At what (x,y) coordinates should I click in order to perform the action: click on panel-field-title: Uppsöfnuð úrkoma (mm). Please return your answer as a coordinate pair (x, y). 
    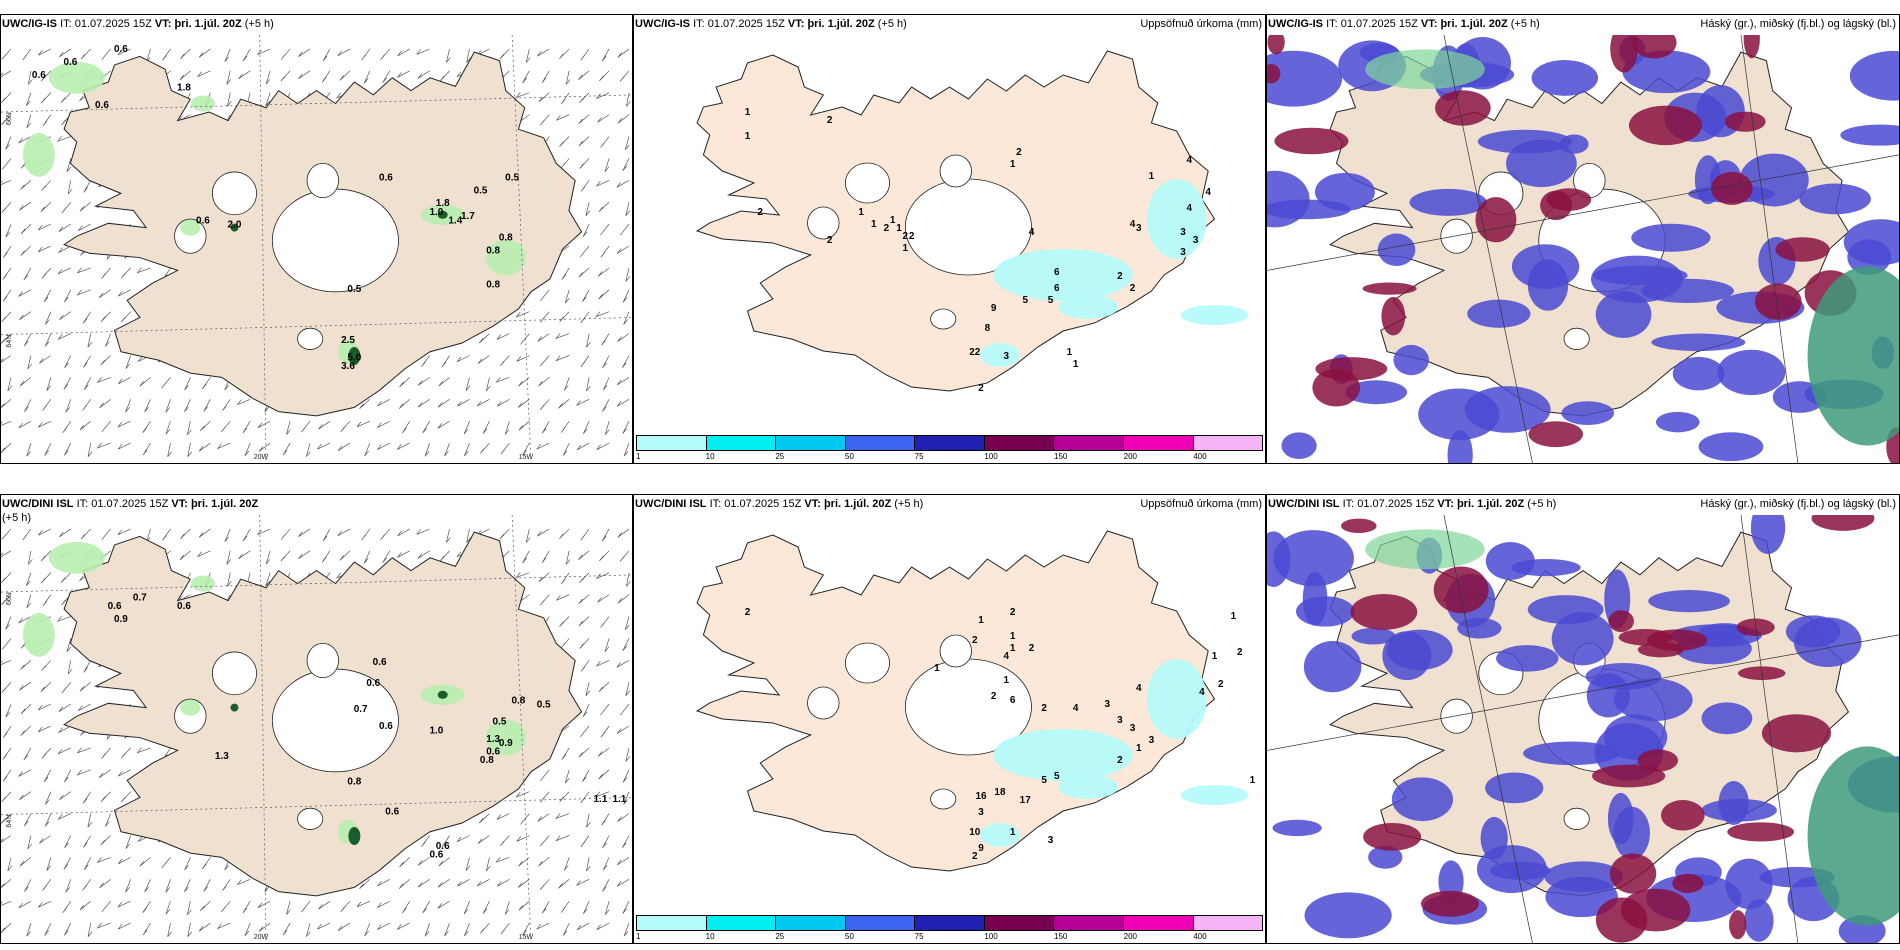
    Looking at the image, I should click on (1201, 504).